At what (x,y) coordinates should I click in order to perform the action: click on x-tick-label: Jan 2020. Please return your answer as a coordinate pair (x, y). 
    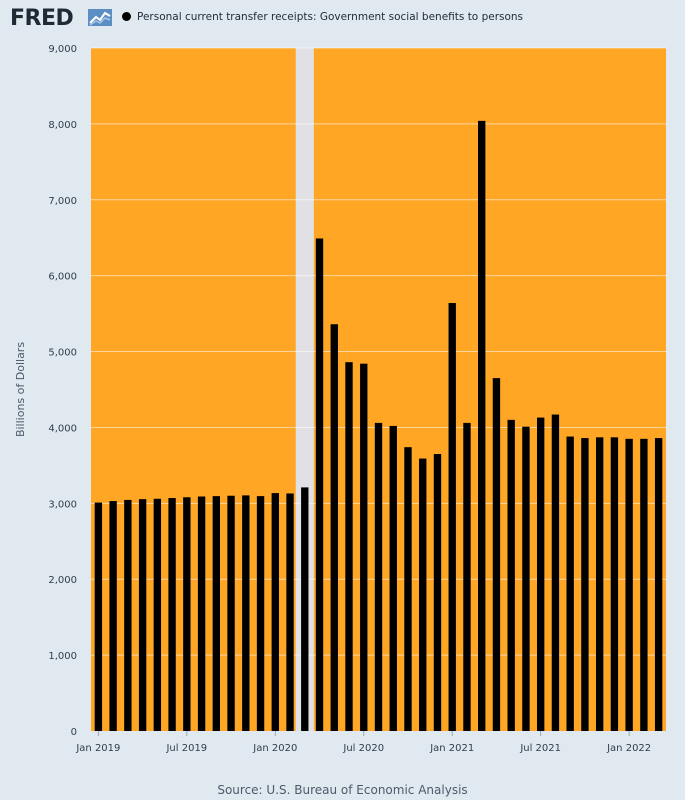
    Looking at the image, I should click on (274, 748).